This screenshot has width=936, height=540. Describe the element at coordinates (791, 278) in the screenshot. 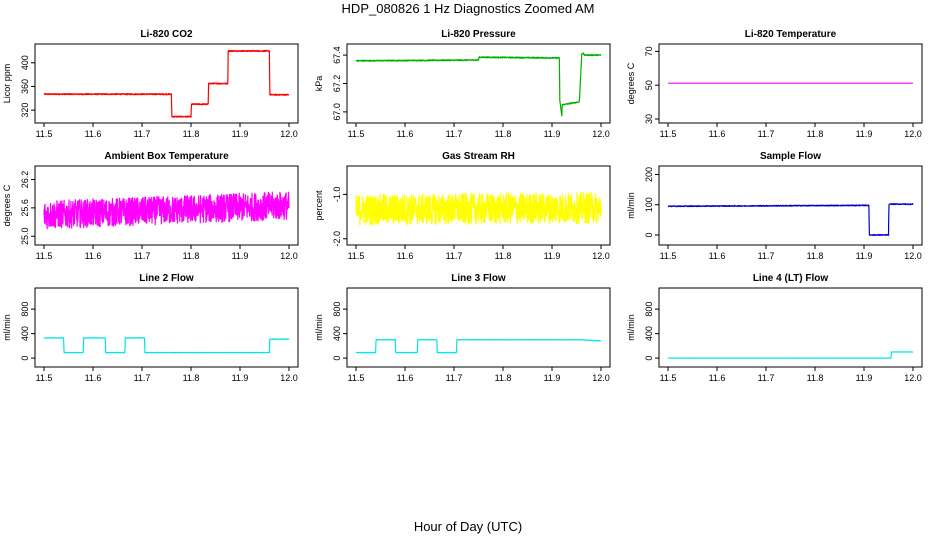

I see `panel-title: Line 4 (LT) Flow` at that location.